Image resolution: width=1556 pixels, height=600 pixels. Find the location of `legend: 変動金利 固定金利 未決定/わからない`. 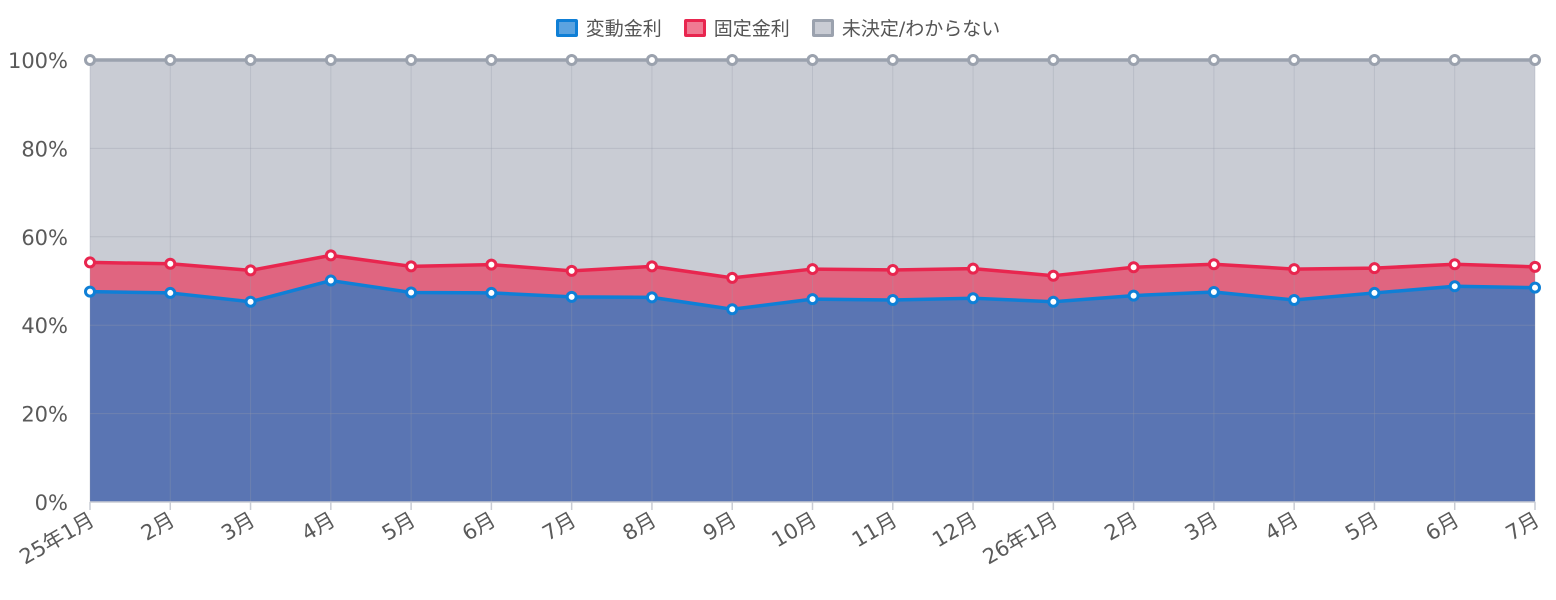

legend: 変動金利 固定金利 未決定/わからない is located at coordinates (778, 27).